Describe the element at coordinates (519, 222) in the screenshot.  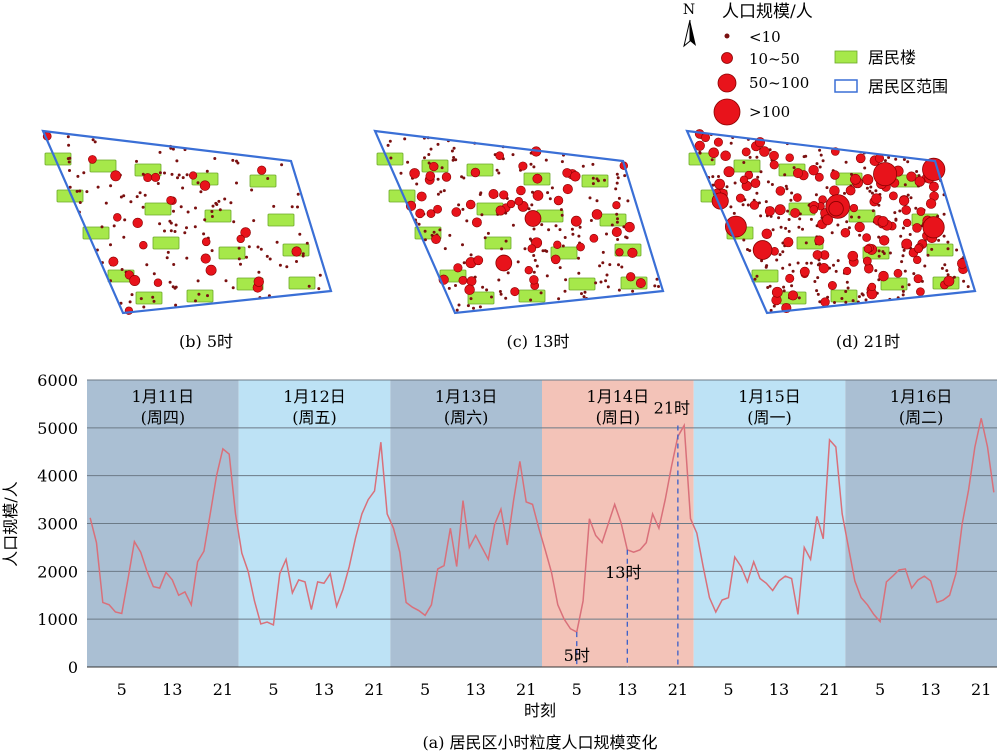
I see `residential-boundary` at that location.